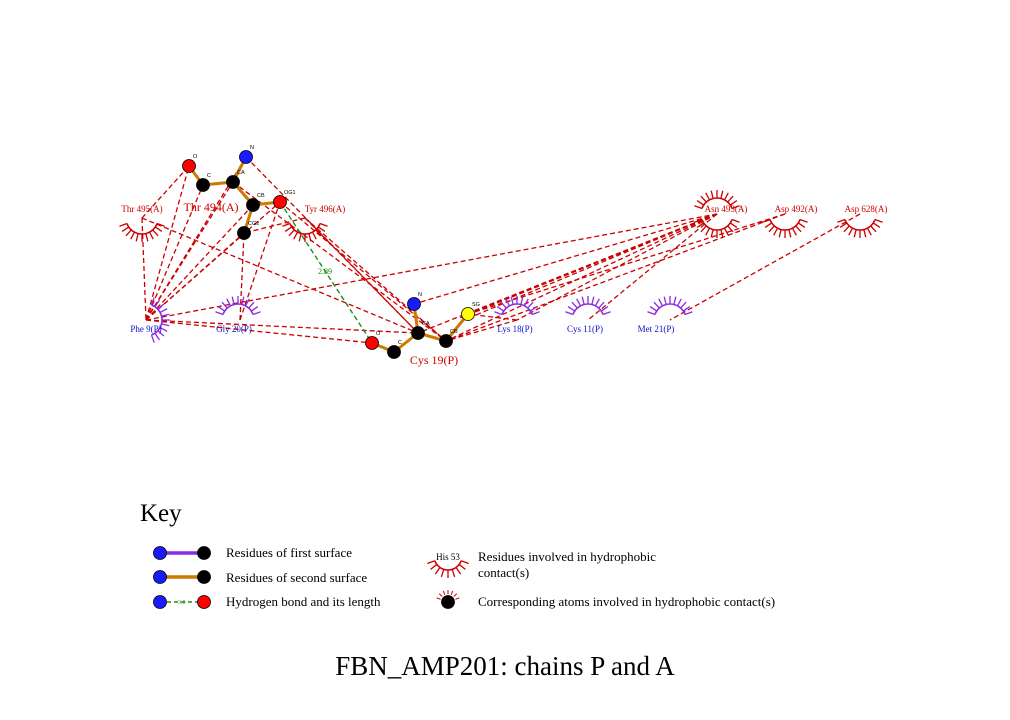 Image resolution: width=1010 pixels, height=720 pixels. What do you see at coordinates (160, 577) in the screenshot?
I see `key-second-surface-n-atom` at bounding box center [160, 577].